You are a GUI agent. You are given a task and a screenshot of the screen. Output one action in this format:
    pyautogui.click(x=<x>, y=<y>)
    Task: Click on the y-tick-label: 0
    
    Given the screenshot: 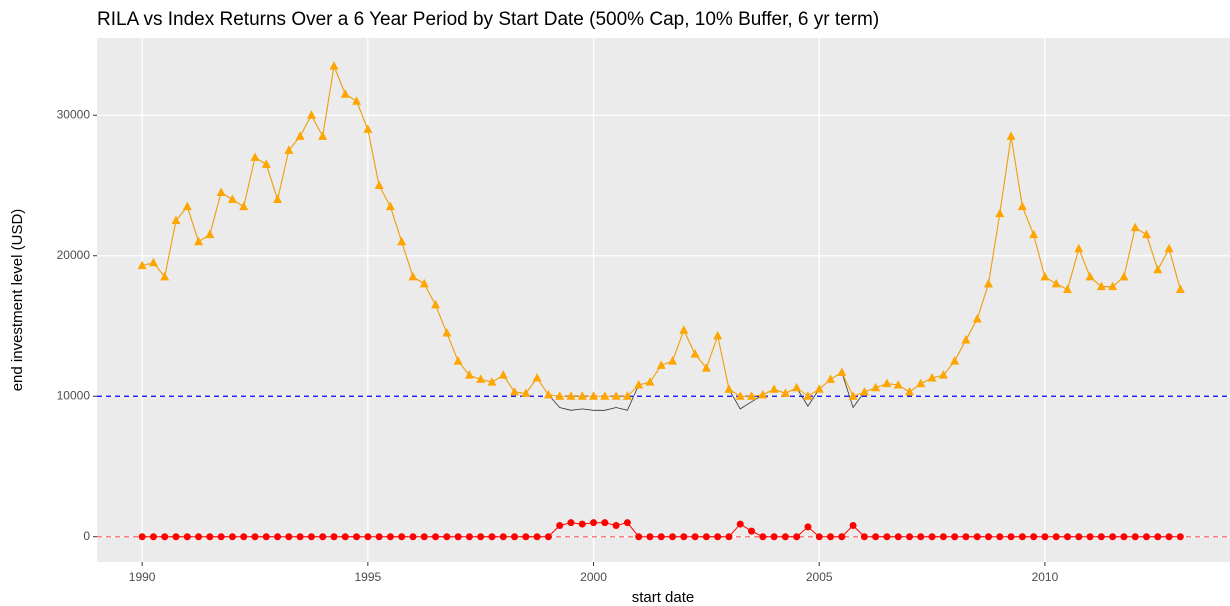 What is the action you would take?
    pyautogui.click(x=86, y=536)
    